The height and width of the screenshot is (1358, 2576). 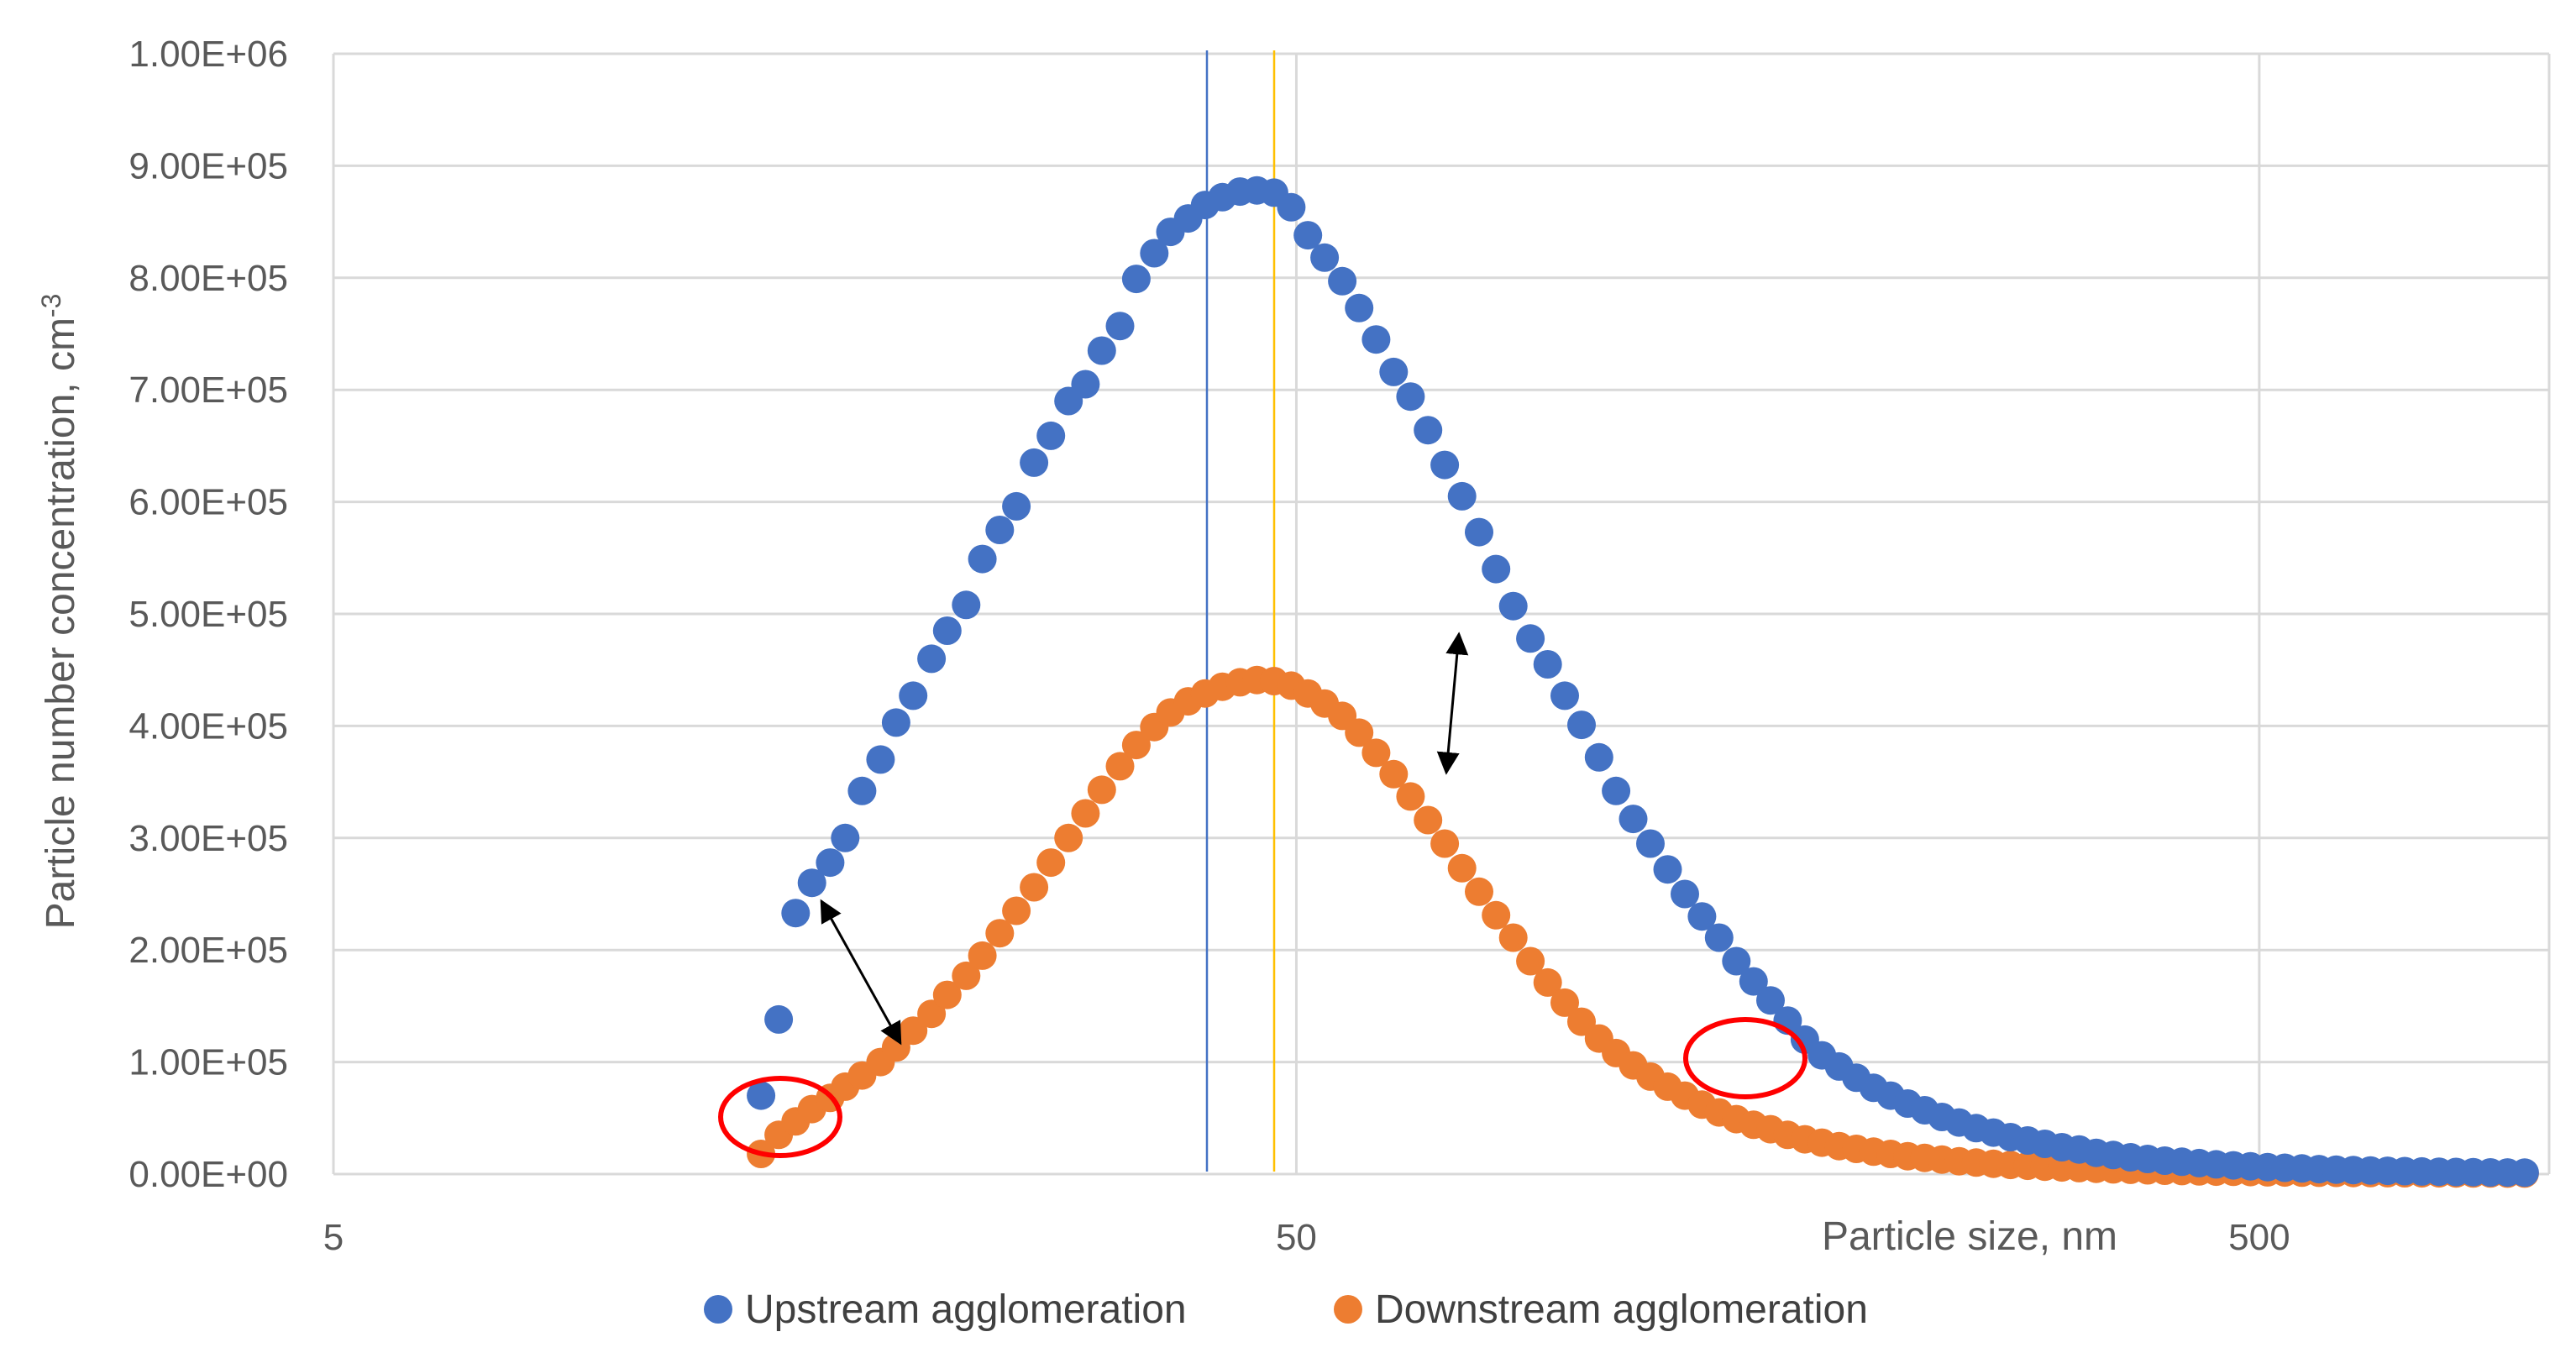 I want to click on y-axis-title-superscript: -3, so click(x=51, y=305).